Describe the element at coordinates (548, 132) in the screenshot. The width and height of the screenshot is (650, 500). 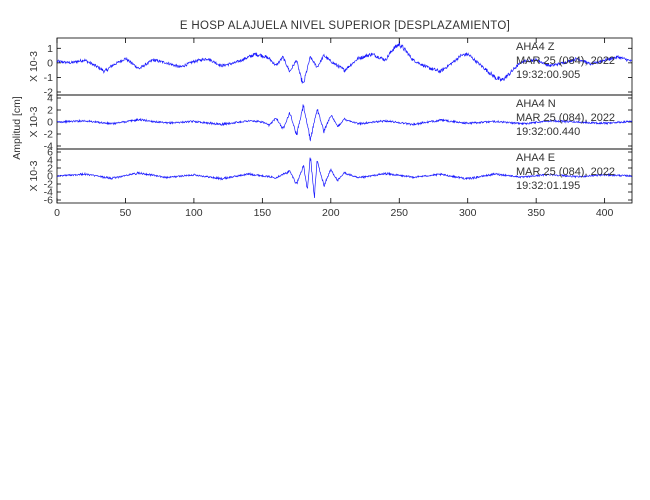
I see `panel-annotation: 19:32:00.440` at that location.